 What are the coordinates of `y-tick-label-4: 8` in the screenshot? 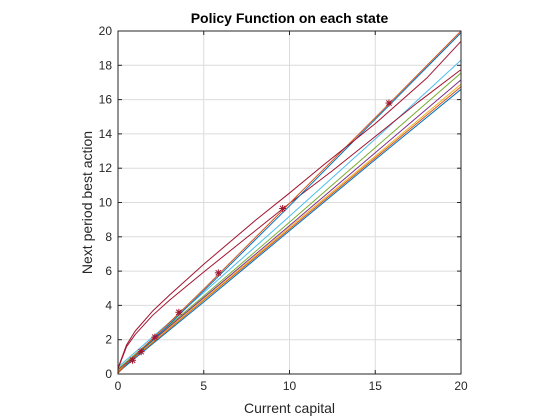 It's located at (108, 237).